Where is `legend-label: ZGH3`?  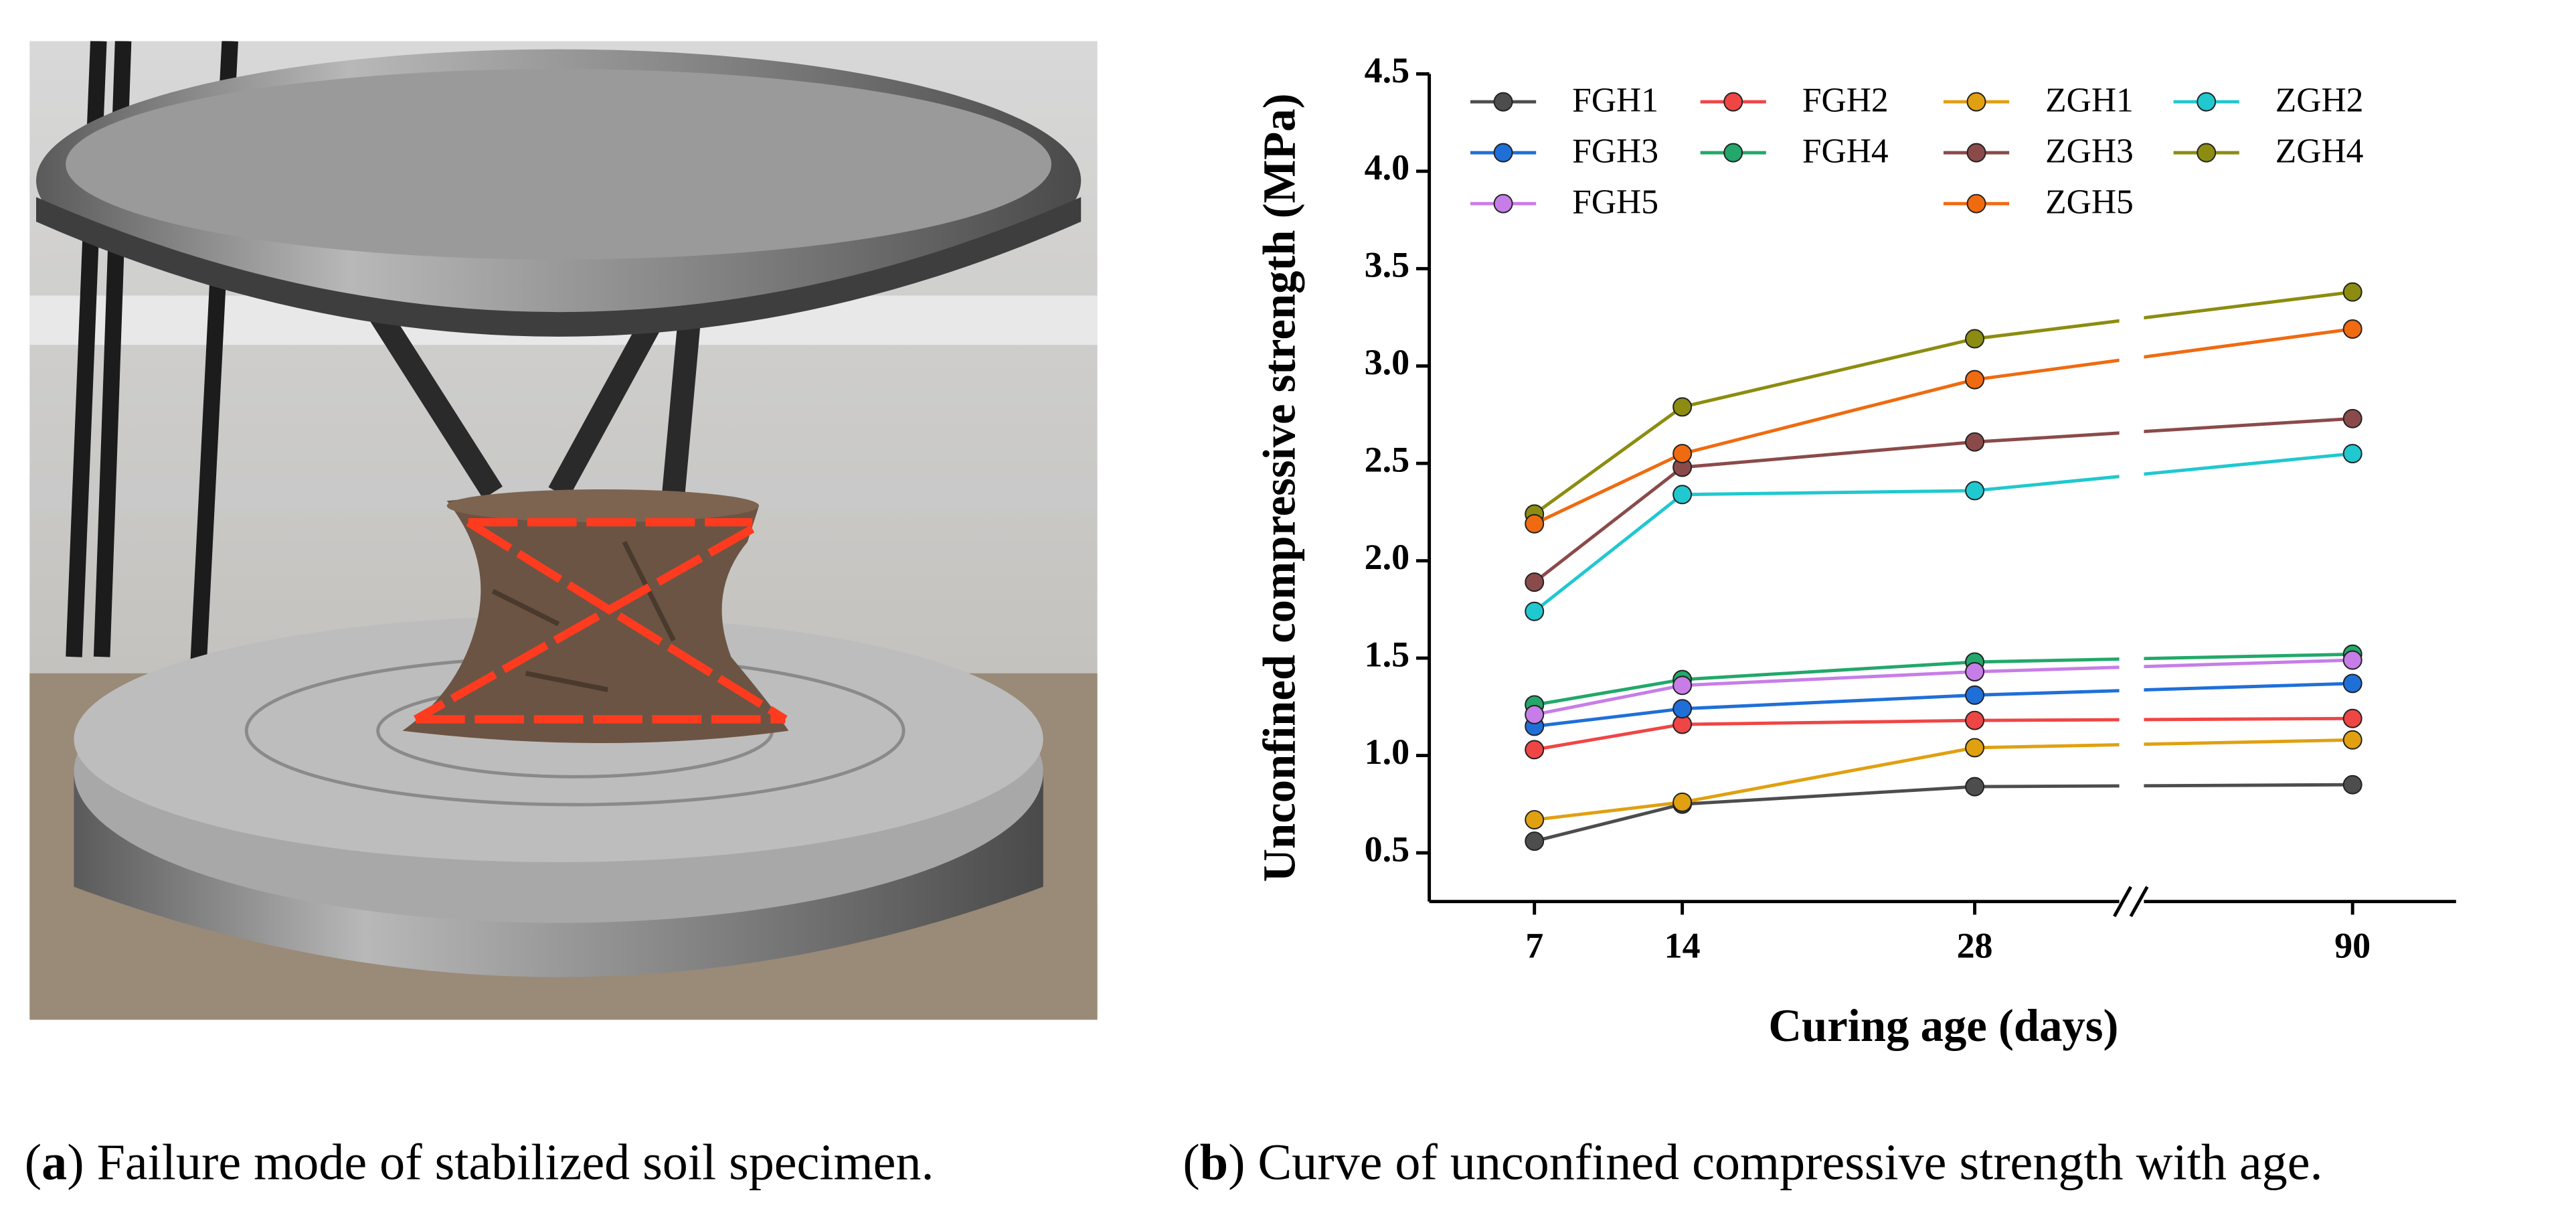
legend-label: ZGH3 is located at coordinates (2089, 151).